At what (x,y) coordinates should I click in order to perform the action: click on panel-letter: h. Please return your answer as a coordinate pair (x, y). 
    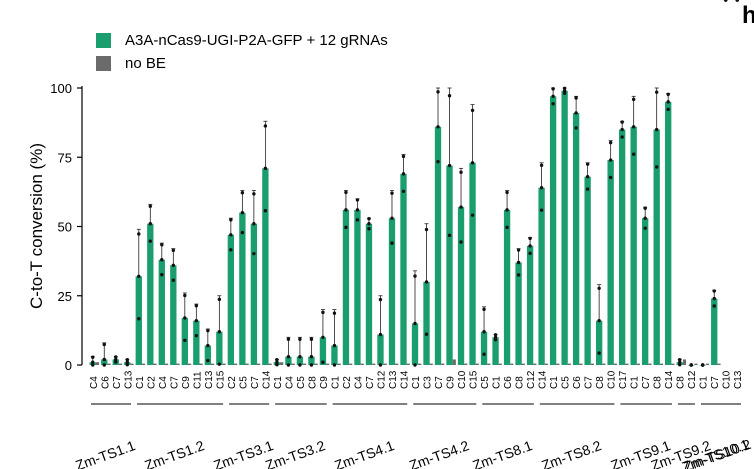
    Looking at the image, I should click on (748, 15).